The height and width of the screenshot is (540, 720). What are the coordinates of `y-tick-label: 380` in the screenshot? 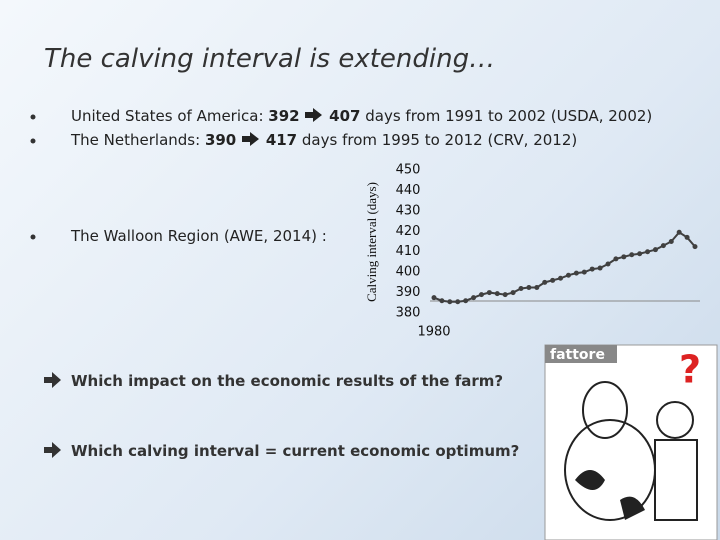 It's located at (408, 313).